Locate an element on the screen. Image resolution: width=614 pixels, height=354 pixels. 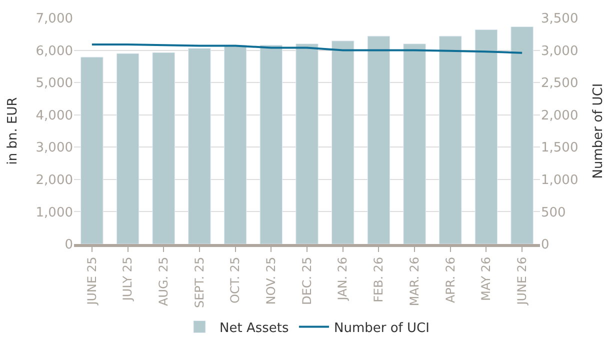
y2-axis-title: Number of UCI is located at coordinates (598, 131).